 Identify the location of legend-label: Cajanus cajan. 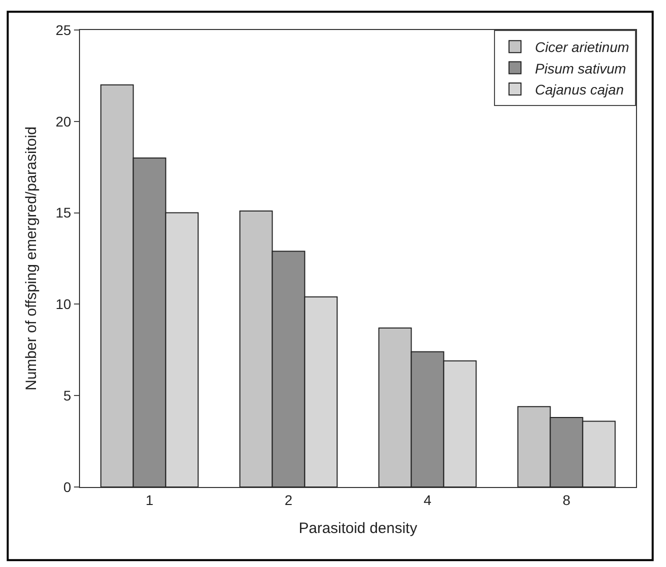
(579, 89).